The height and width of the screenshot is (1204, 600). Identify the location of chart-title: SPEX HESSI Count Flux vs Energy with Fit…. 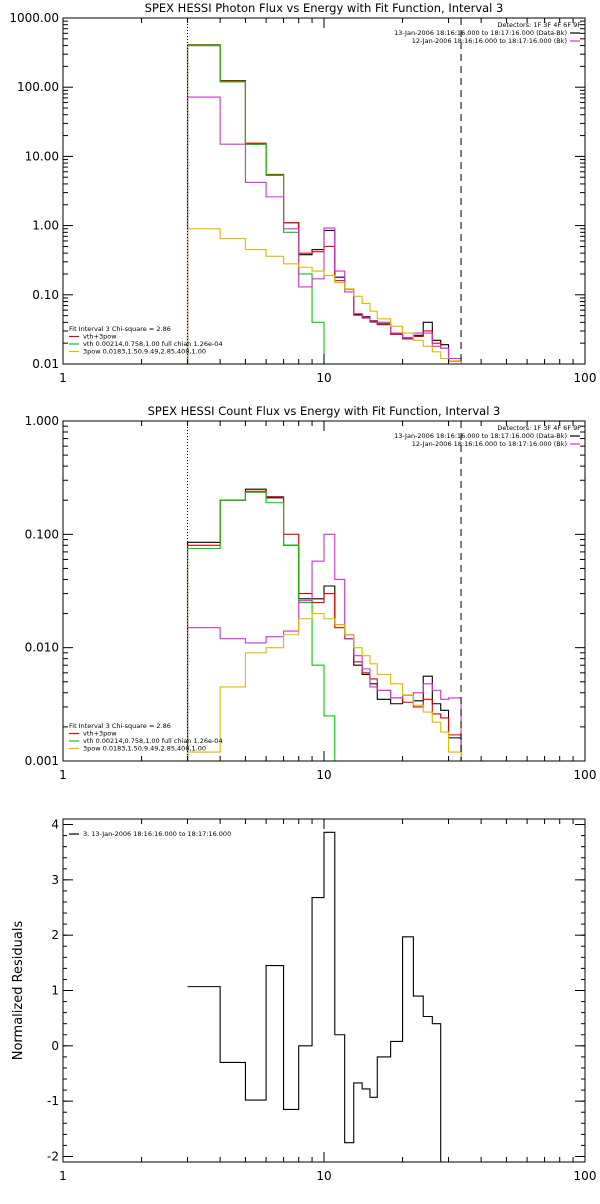
(324, 411).